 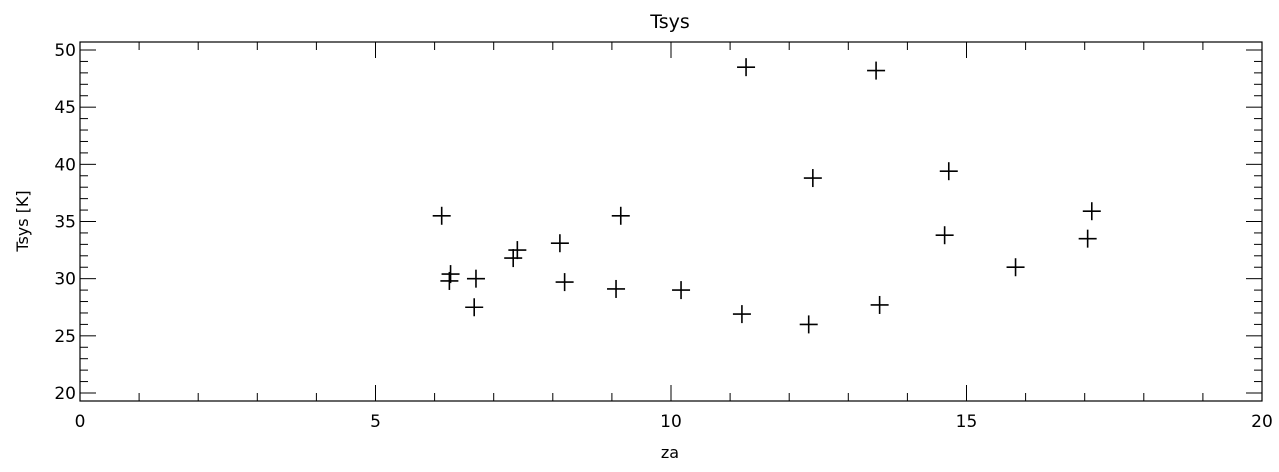 I want to click on x-tick-label: 5, so click(x=375, y=422).